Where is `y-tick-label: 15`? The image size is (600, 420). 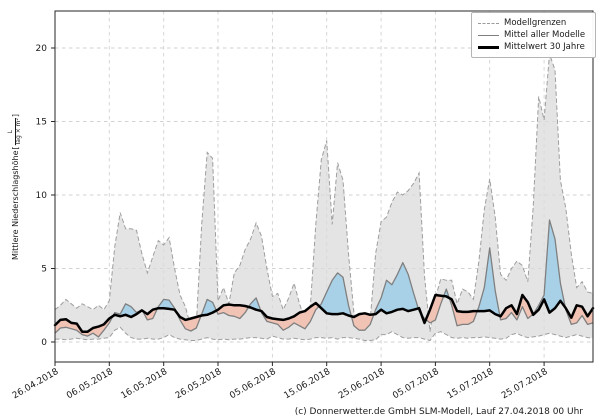 y-tick-label: 15 is located at coordinates (41, 123).